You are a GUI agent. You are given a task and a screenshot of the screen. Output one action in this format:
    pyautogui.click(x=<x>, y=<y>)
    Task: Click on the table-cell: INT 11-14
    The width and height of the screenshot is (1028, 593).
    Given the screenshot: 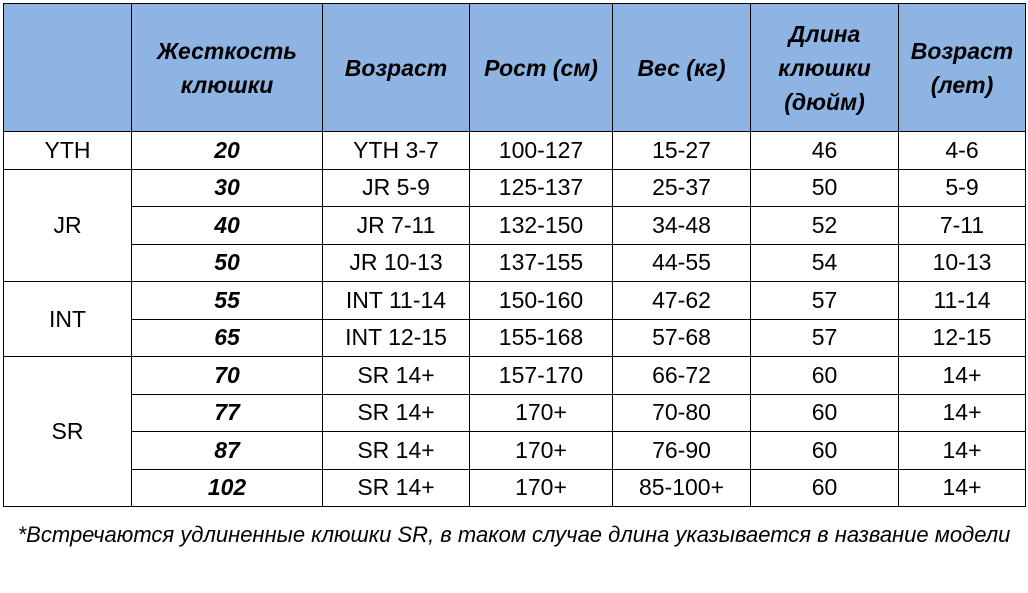 What is the action you would take?
    pyautogui.click(x=396, y=300)
    